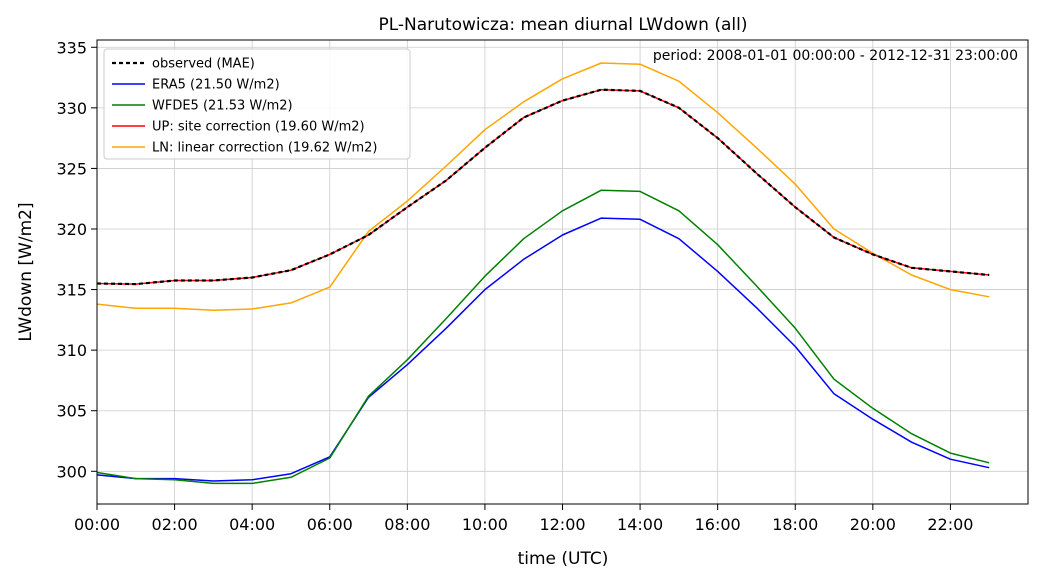 The height and width of the screenshot is (583, 1042). Describe the element at coordinates (71, 229) in the screenshot. I see `y-tick-label: 320` at that location.